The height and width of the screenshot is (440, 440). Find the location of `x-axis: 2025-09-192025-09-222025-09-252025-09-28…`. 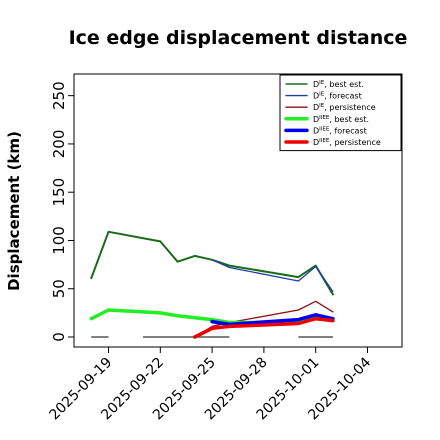

x-axis: 2025-09-192025-09-222025-09-252025-09-28… is located at coordinates (210, 385).